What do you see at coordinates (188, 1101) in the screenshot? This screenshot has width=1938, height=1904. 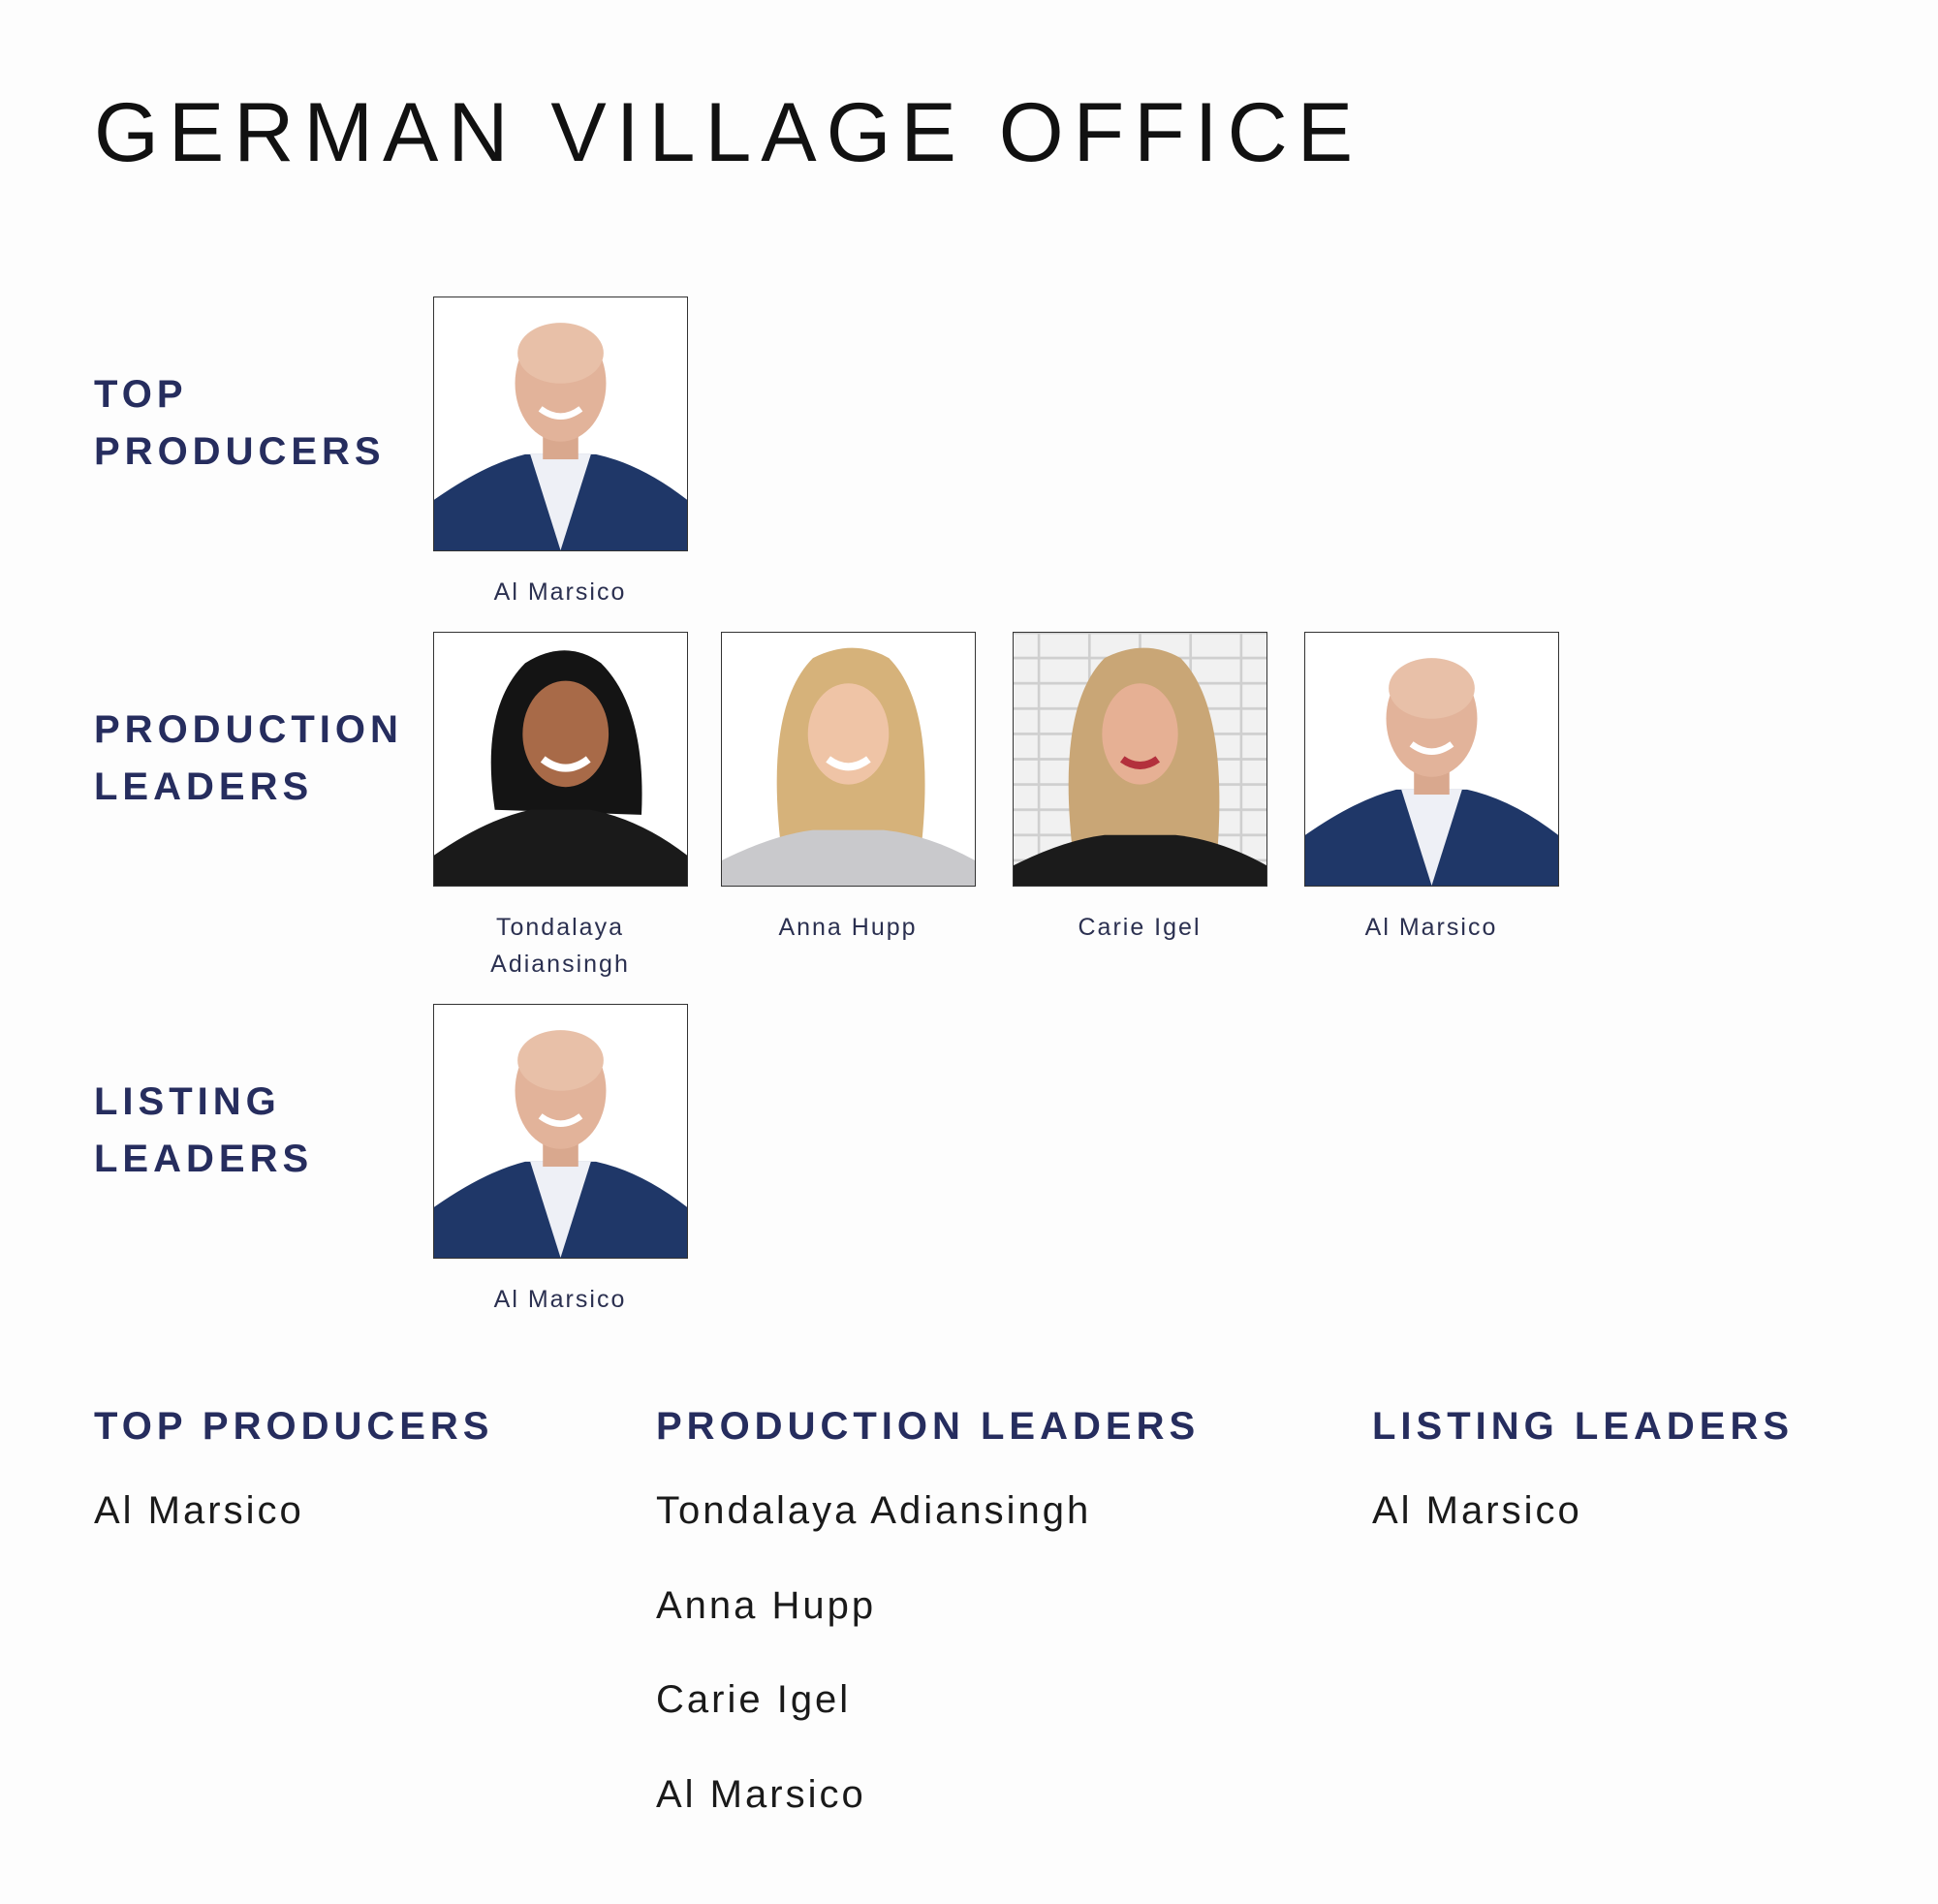 I see `label-line: LISTING` at bounding box center [188, 1101].